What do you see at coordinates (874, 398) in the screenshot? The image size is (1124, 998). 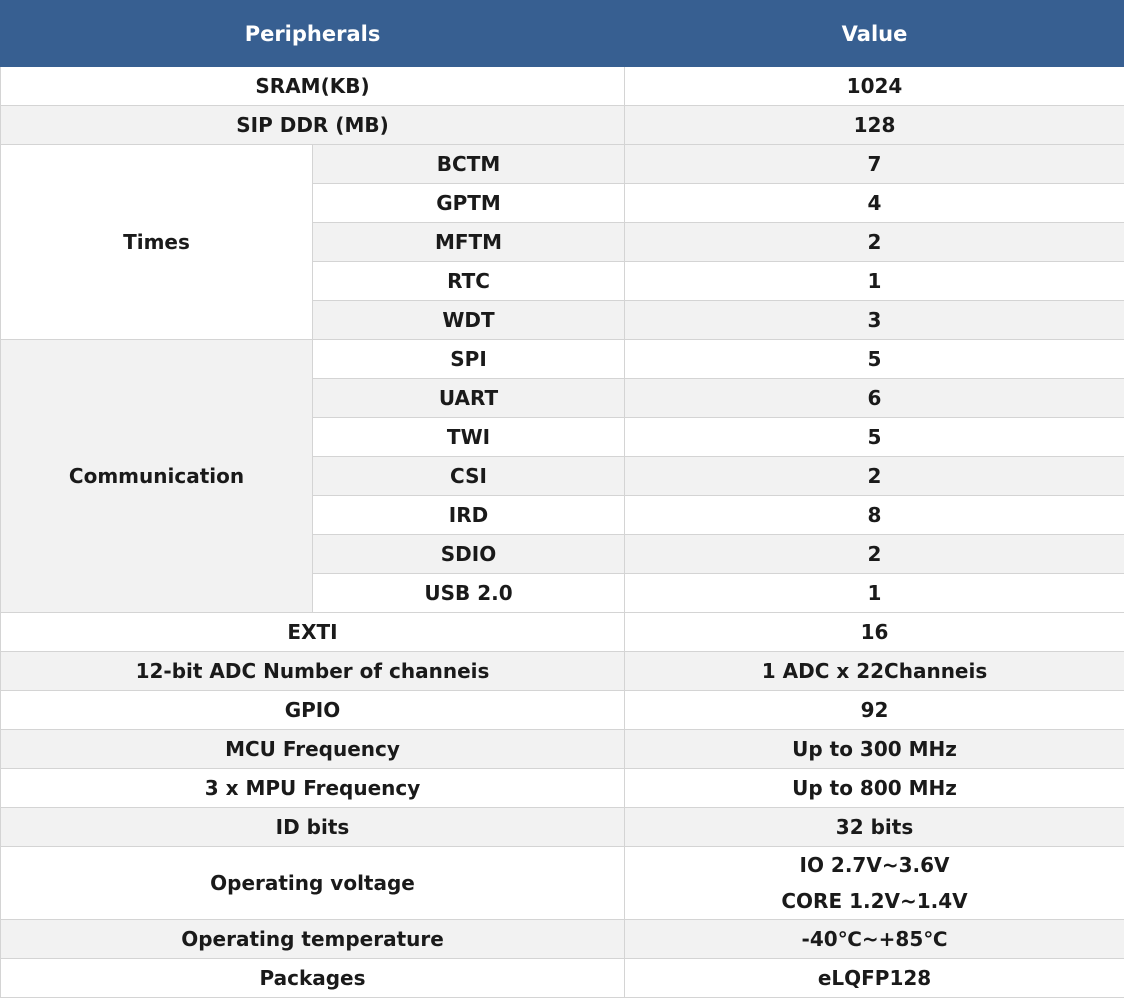 I see `value-cell: 6` at bounding box center [874, 398].